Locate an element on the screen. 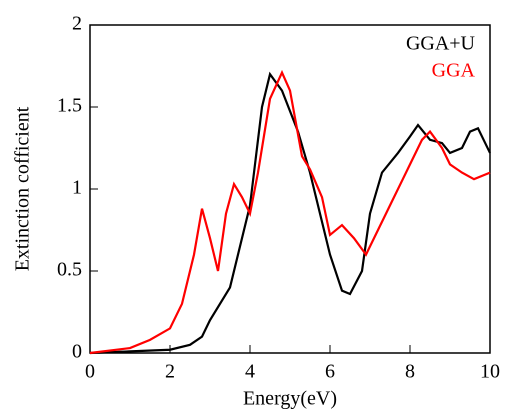 This screenshot has width=505, height=412. y-tick-label: 1.5 is located at coordinates (69, 106).